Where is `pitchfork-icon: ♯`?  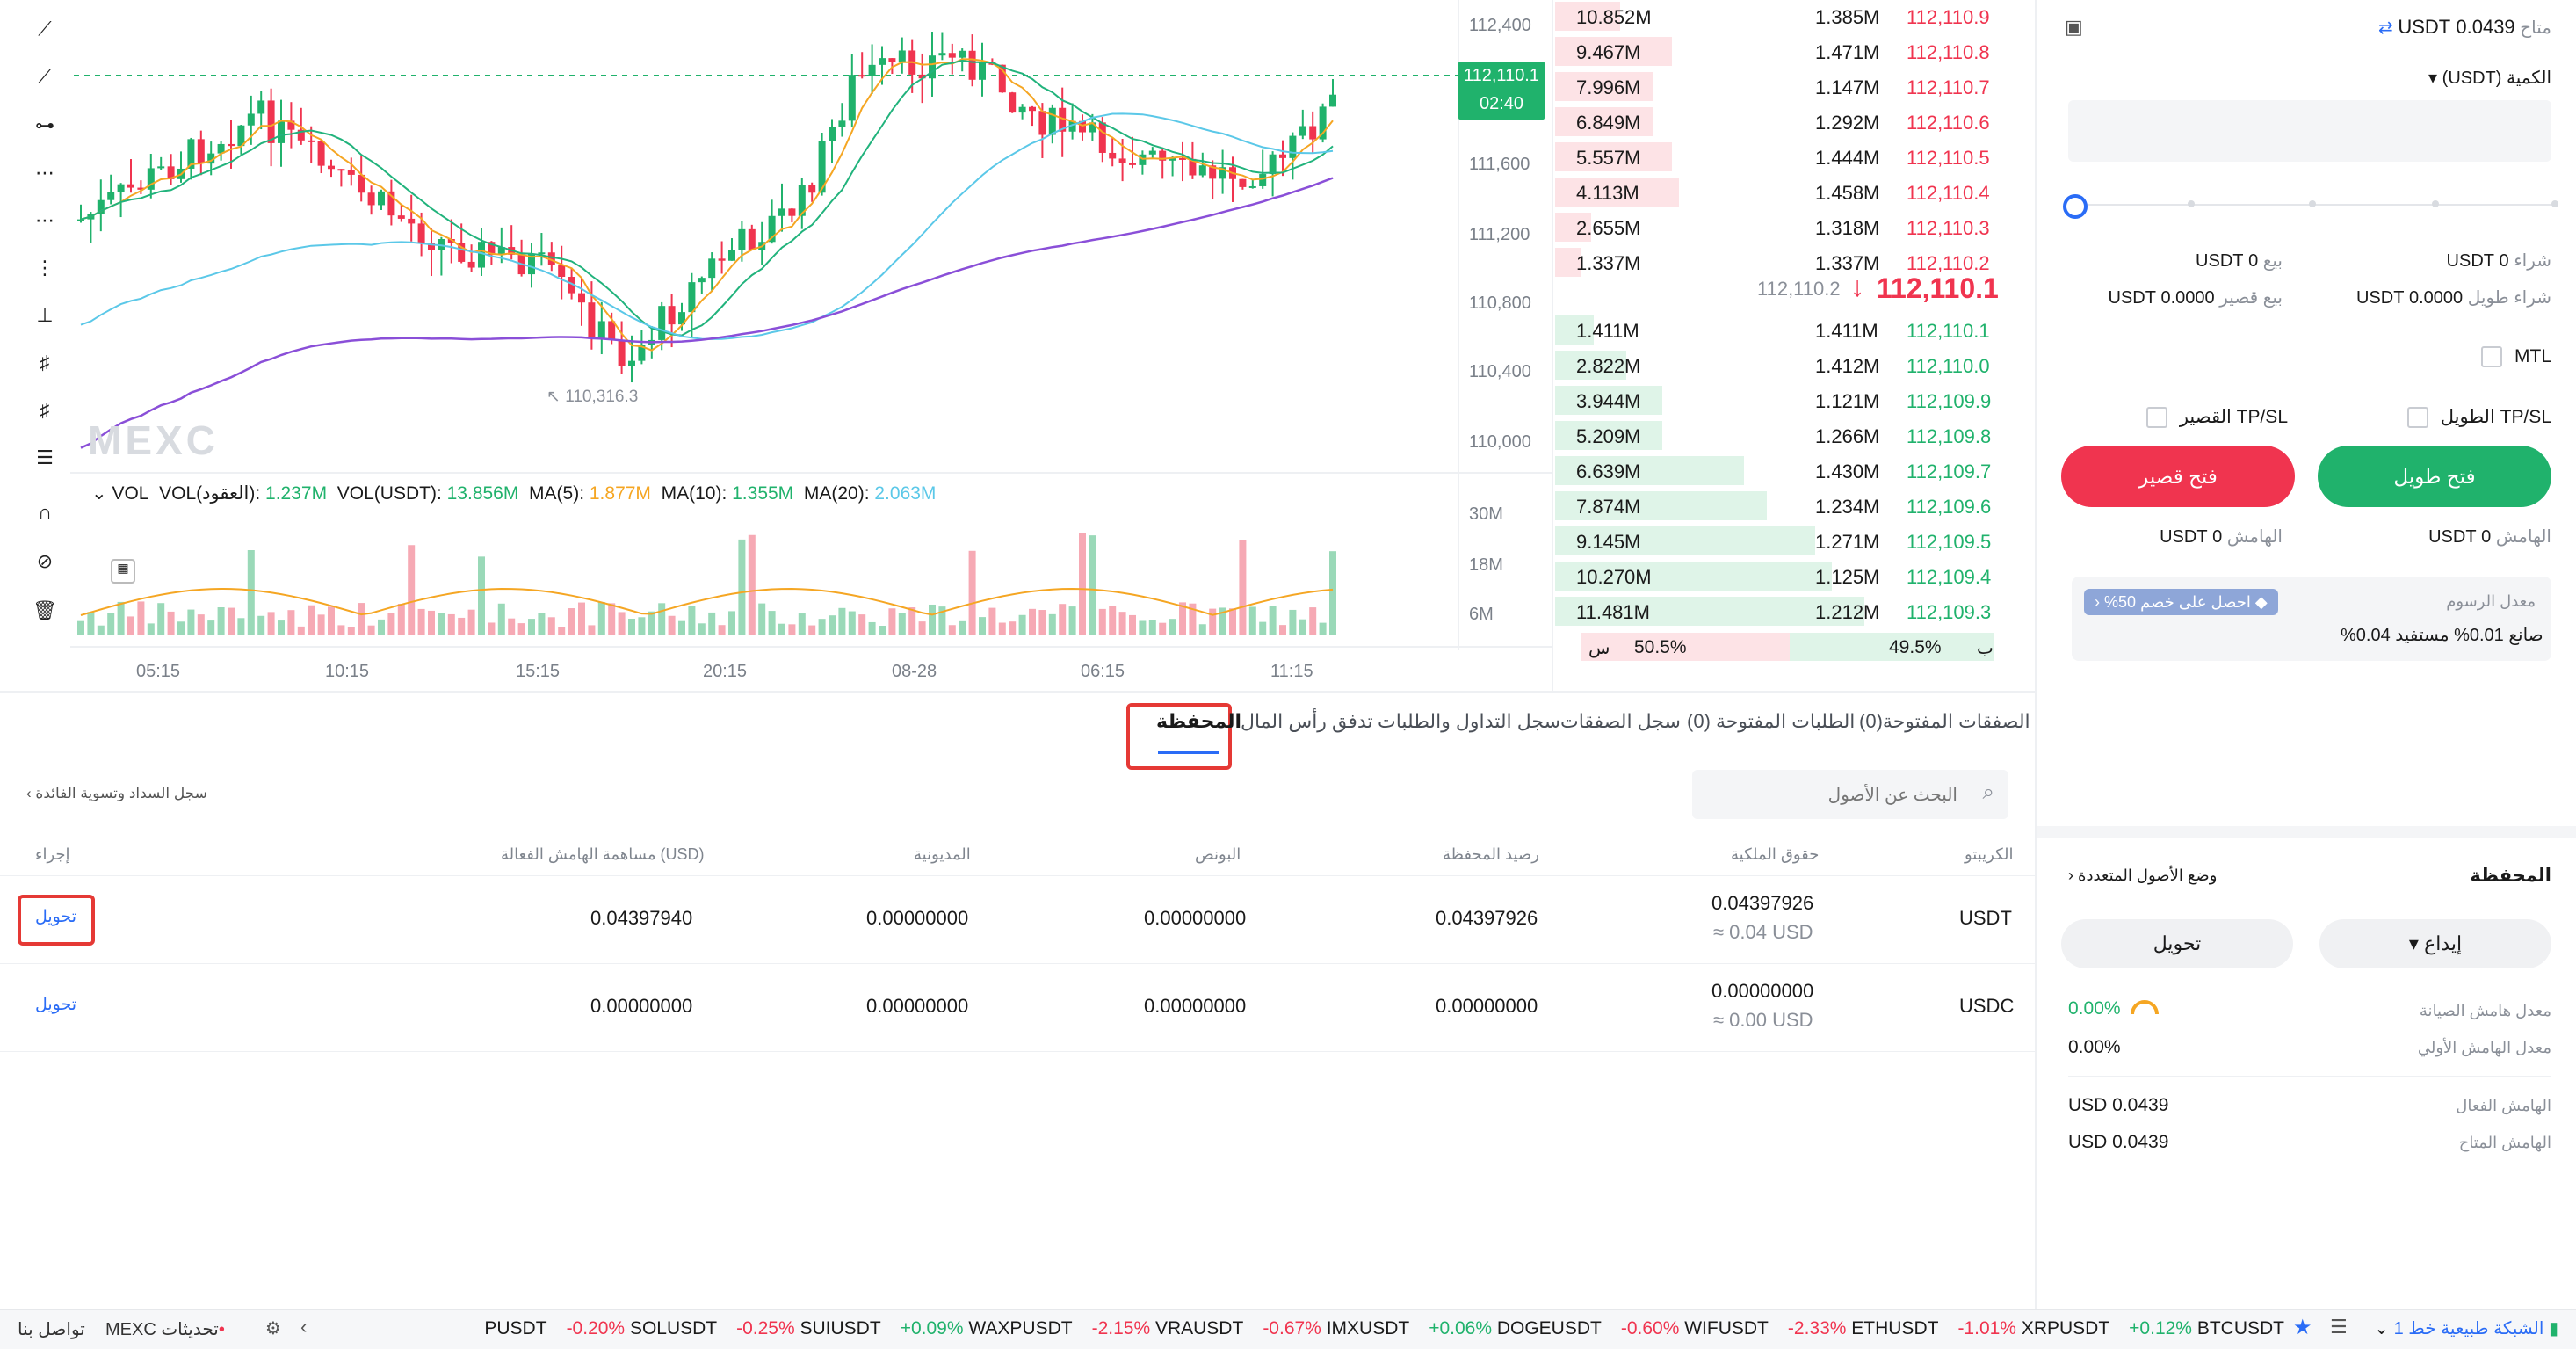 pitchfork-icon: ♯ is located at coordinates (45, 363).